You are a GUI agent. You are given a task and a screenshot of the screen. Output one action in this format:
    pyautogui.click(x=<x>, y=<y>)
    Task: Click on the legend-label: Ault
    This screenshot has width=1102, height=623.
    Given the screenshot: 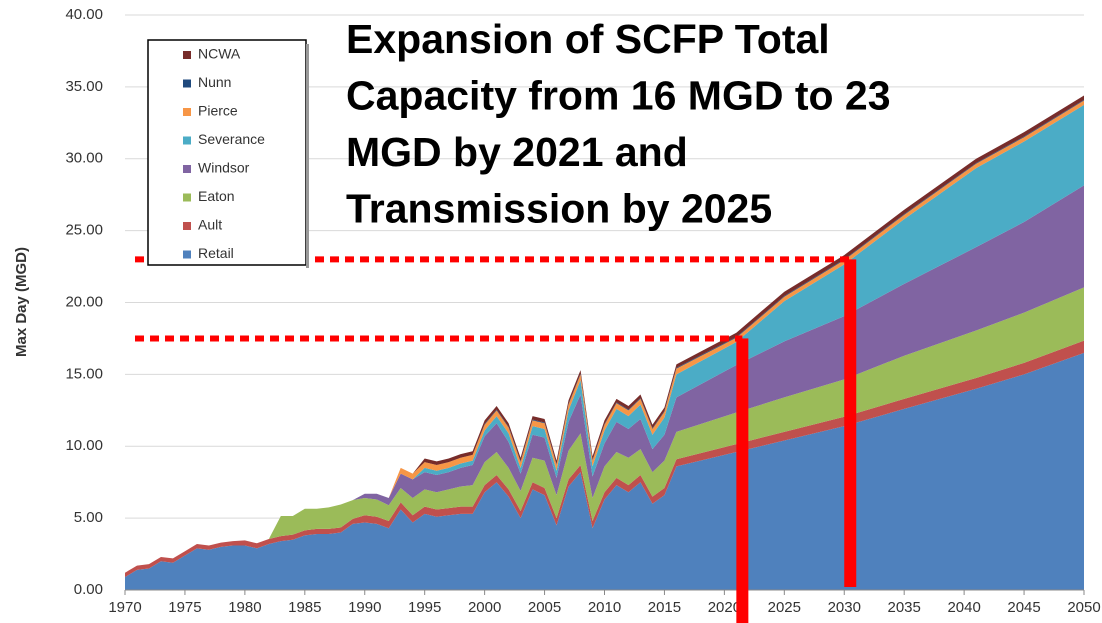 What is the action you would take?
    pyautogui.click(x=210, y=225)
    